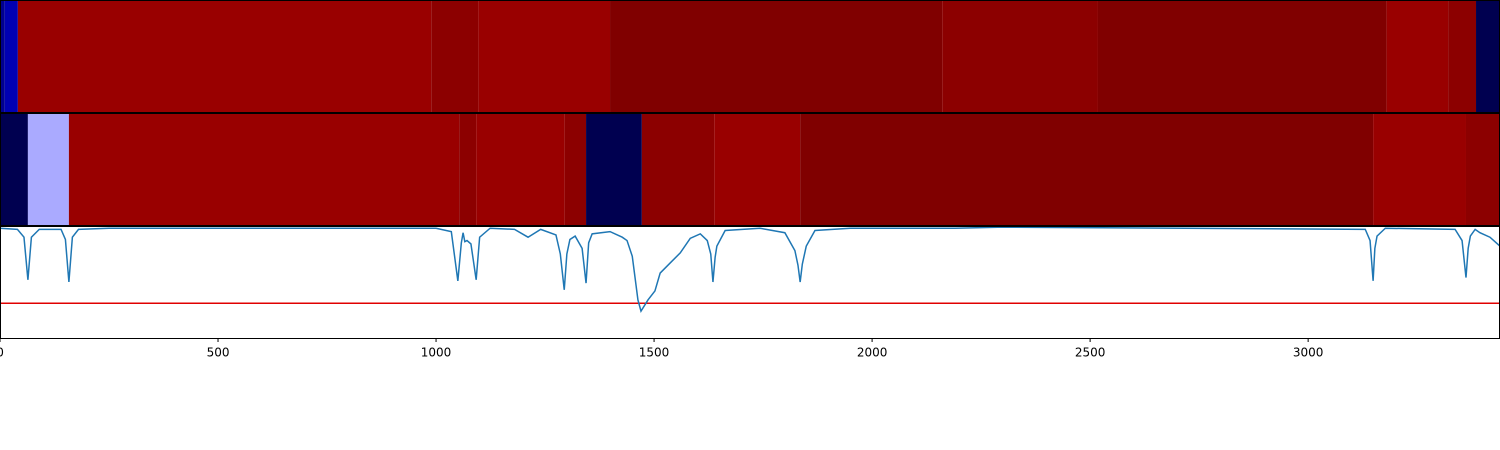 This screenshot has width=1500, height=450. Describe the element at coordinates (436, 353) in the screenshot. I see `x-tick-label: 1000` at that location.